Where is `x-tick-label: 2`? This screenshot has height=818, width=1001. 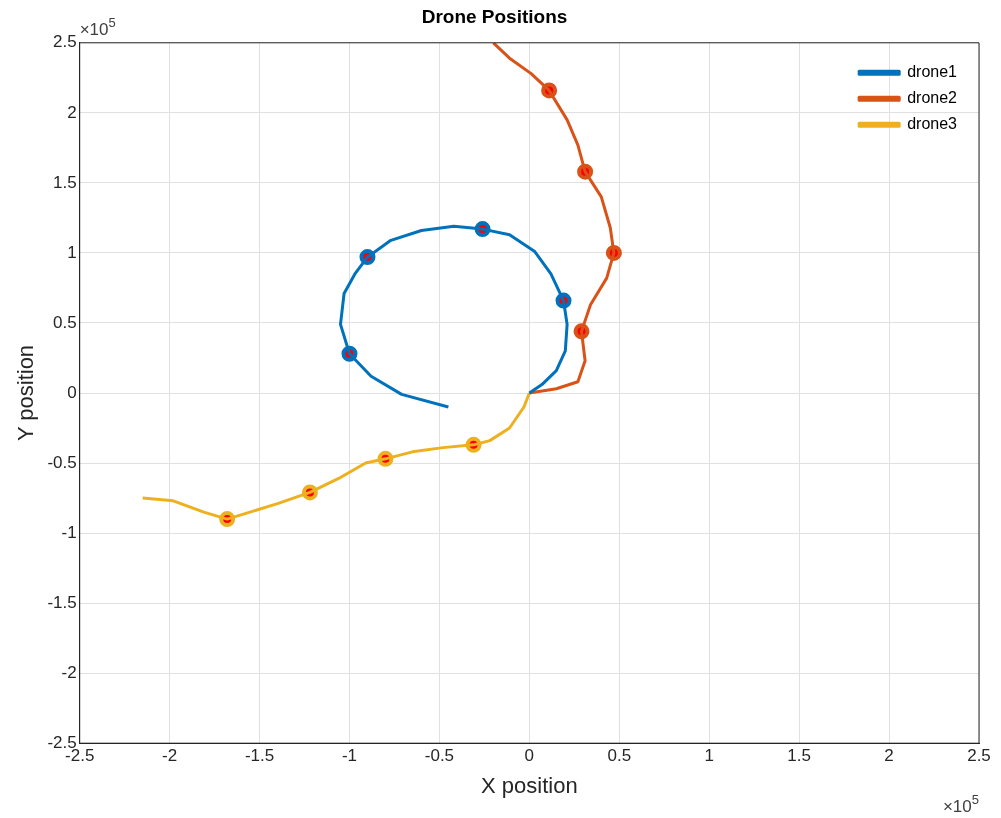
x-tick-label: 2 is located at coordinates (889, 756).